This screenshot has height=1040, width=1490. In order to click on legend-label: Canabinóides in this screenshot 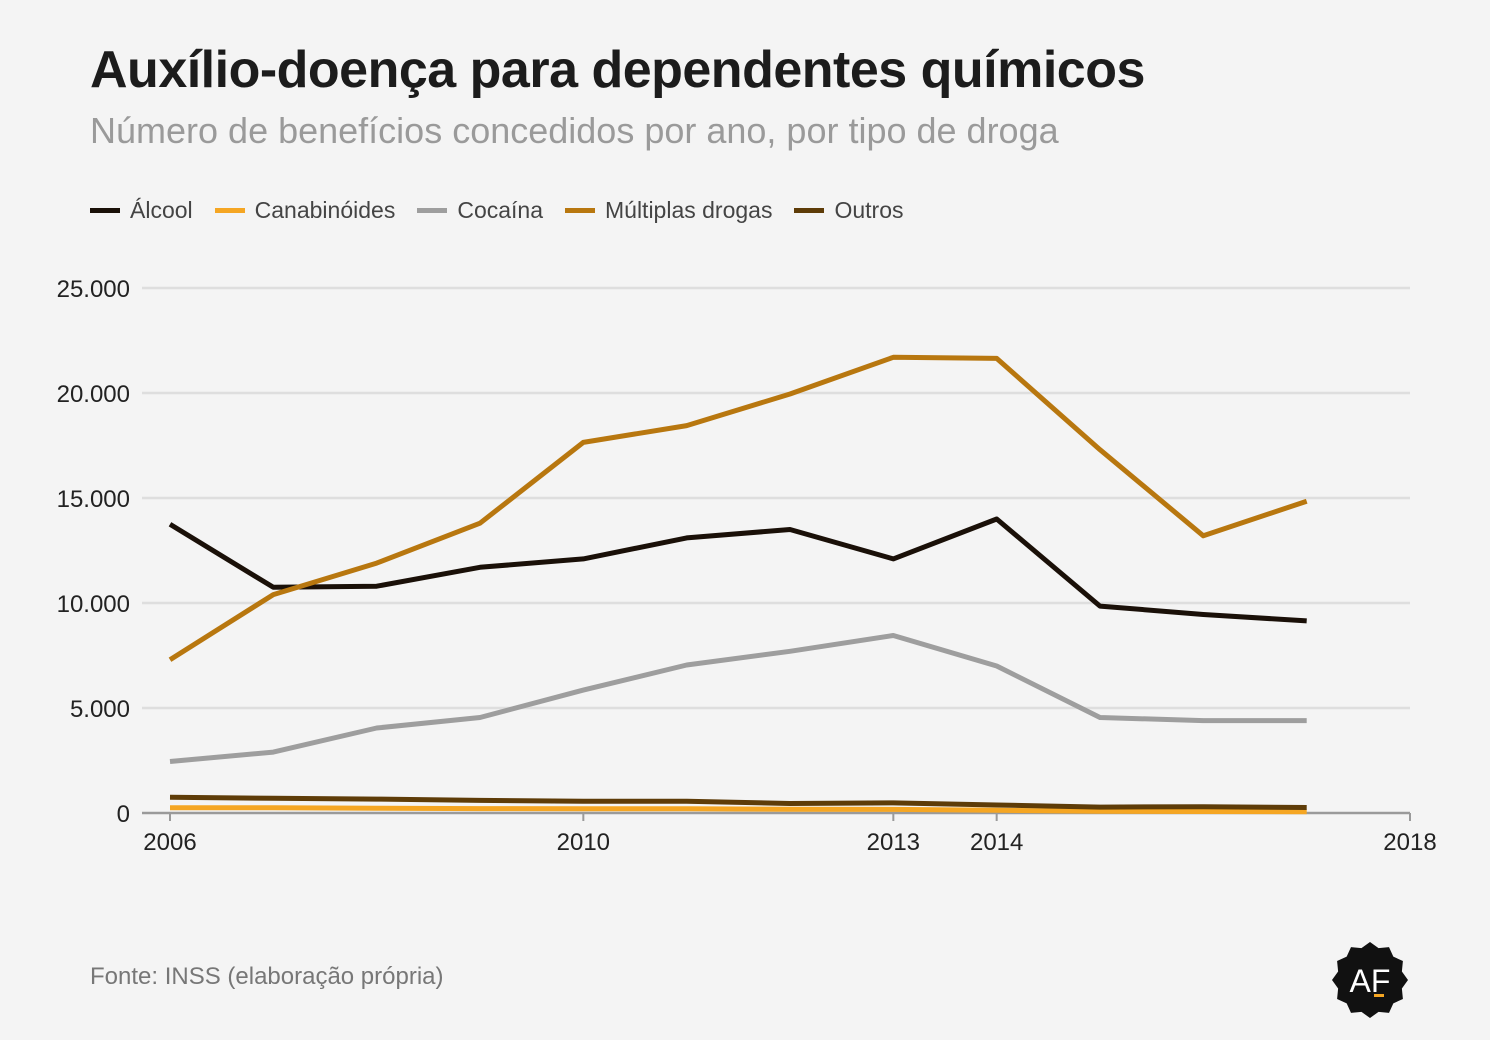, I will do `click(325, 210)`.